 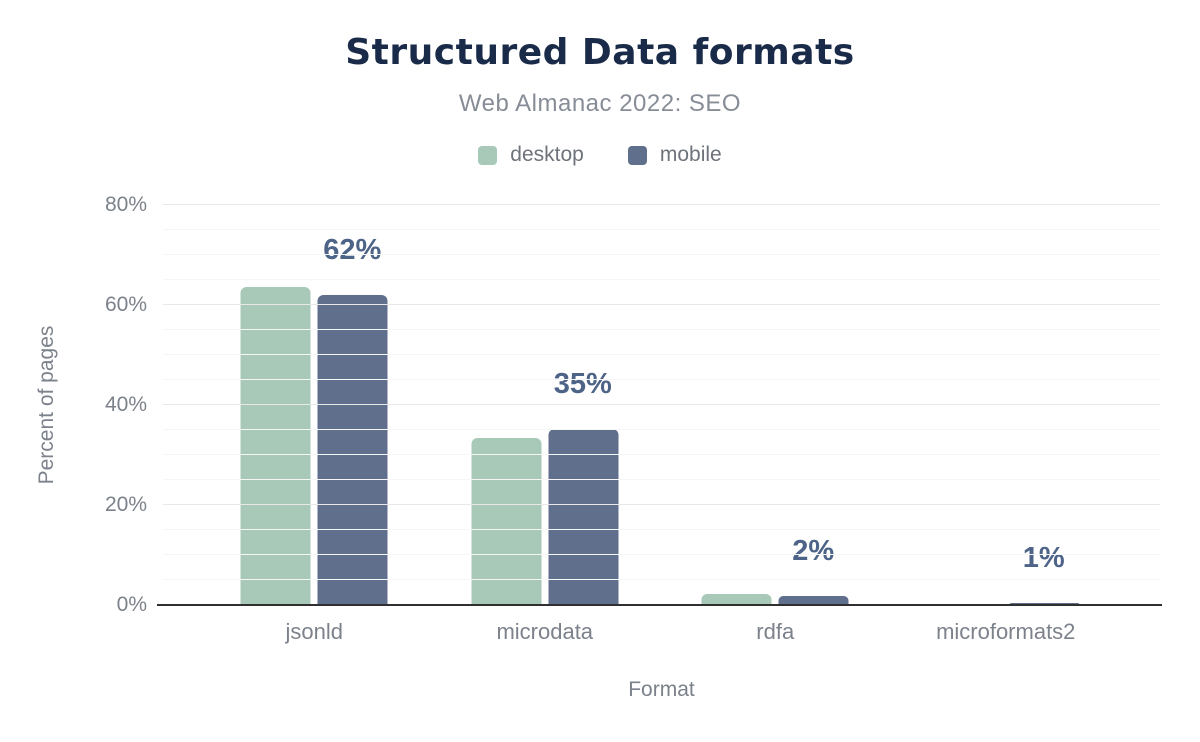 What do you see at coordinates (813, 600) in the screenshot?
I see `bar-mobile-rdfa` at bounding box center [813, 600].